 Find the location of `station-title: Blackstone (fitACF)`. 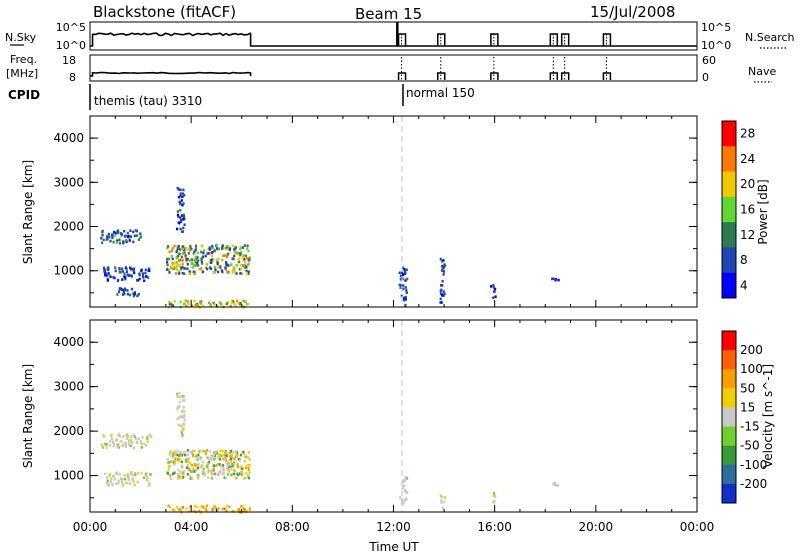

station-title: Blackstone (fitACF) is located at coordinates (164, 12).